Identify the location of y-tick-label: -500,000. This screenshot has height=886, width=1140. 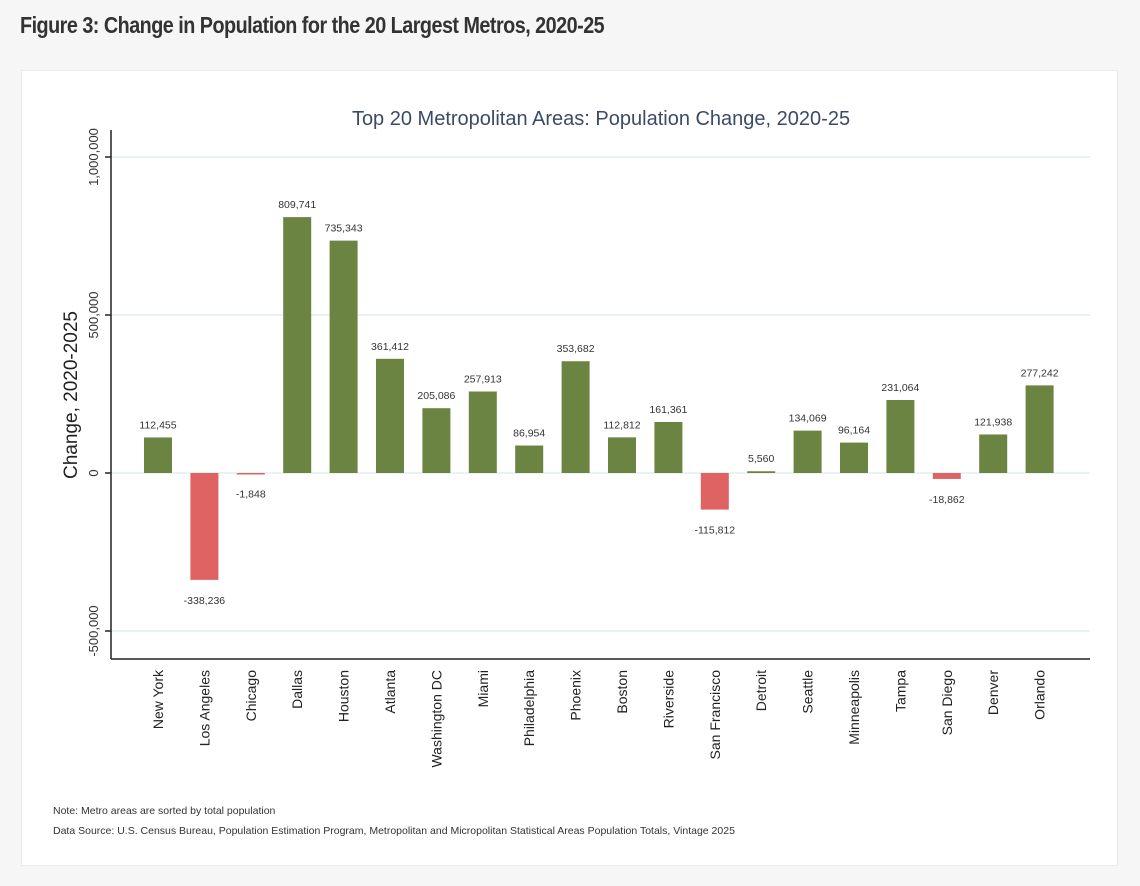
(93, 630).